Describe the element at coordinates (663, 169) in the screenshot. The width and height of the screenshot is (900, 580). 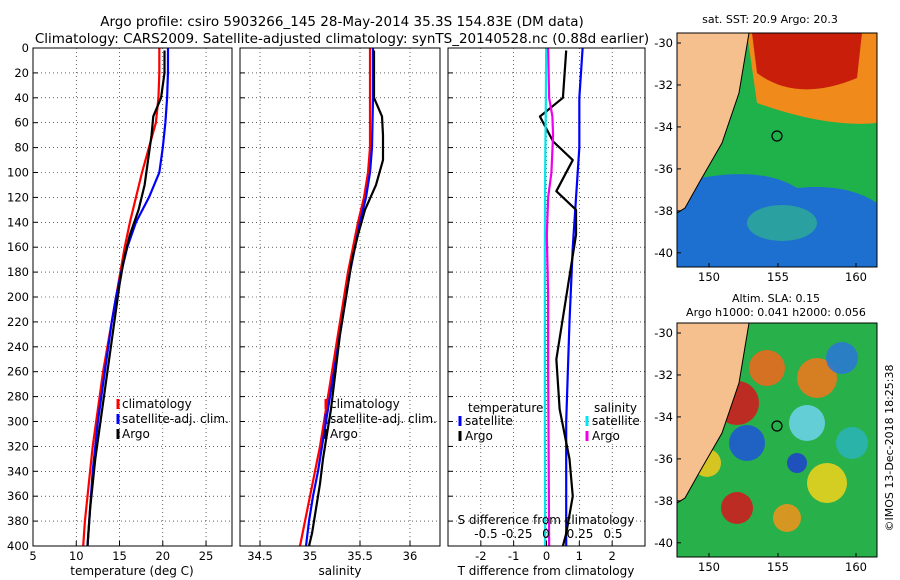
I see `lat-tick-label: -36` at that location.